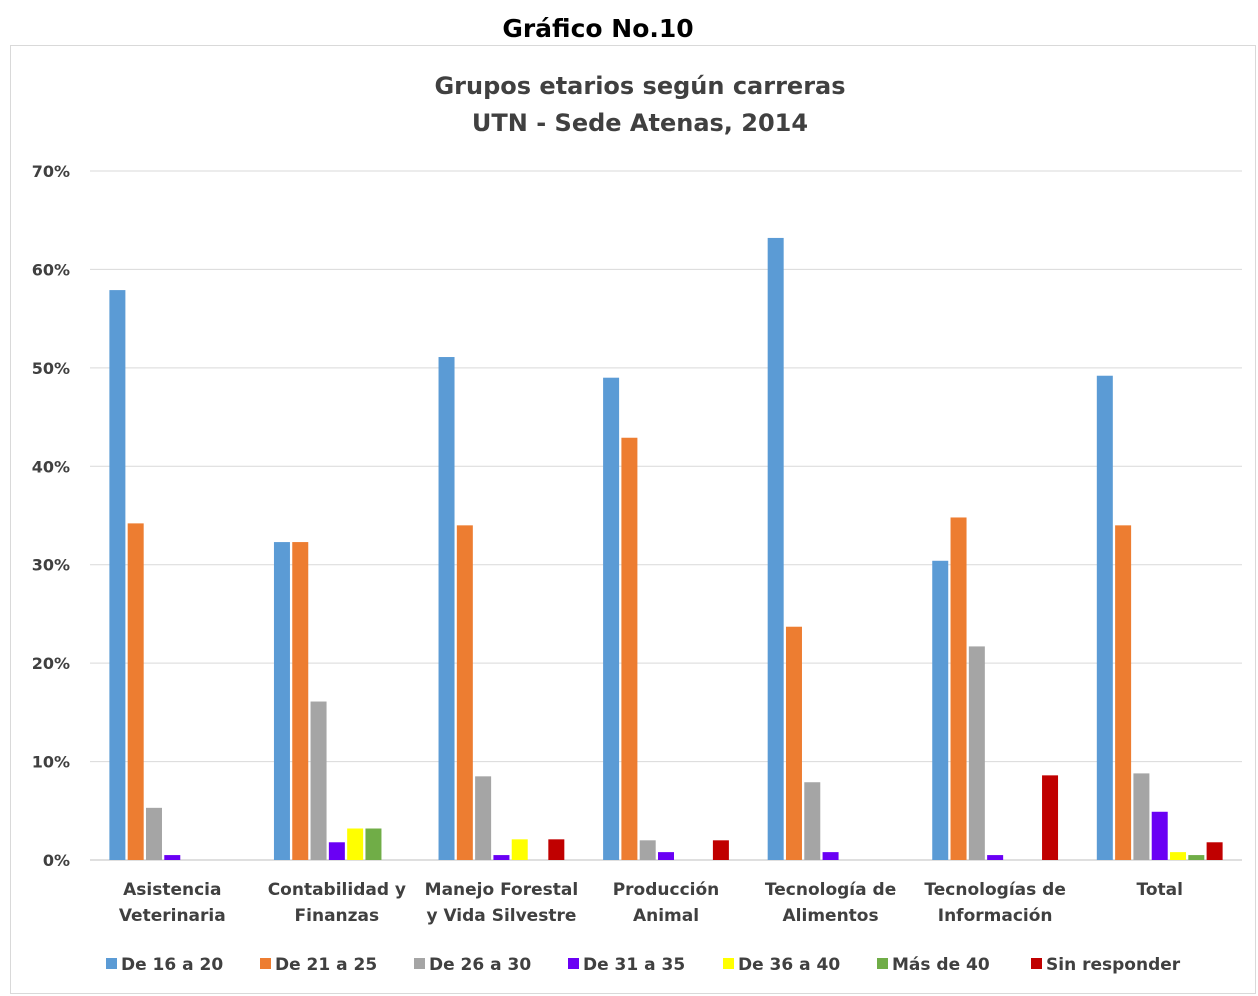 This screenshot has width=1258, height=996. Describe the element at coordinates (789, 965) in the screenshot. I see `legend-label: De 36 a 40` at that location.